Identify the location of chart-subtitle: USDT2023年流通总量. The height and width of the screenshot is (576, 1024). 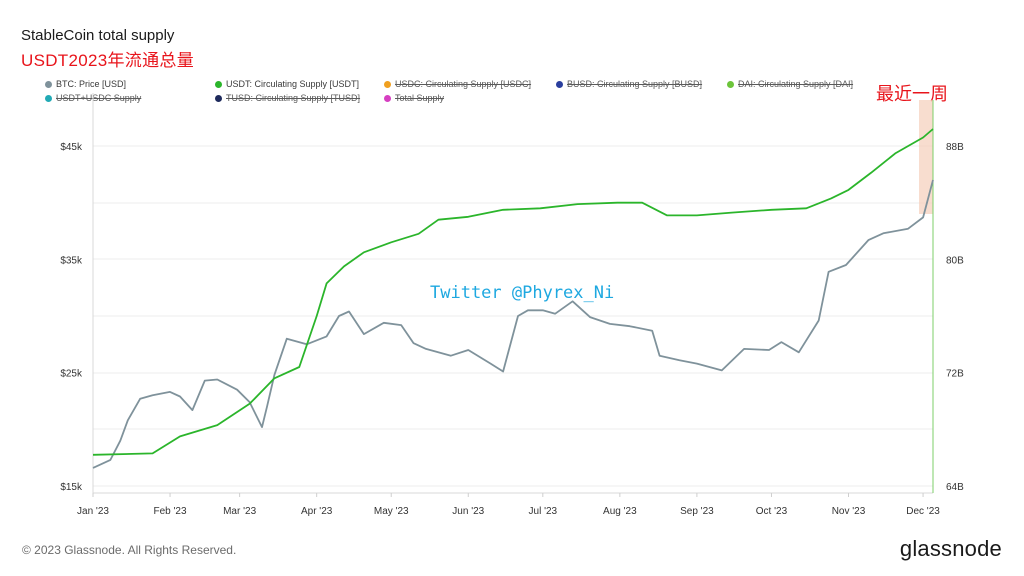
(107, 60).